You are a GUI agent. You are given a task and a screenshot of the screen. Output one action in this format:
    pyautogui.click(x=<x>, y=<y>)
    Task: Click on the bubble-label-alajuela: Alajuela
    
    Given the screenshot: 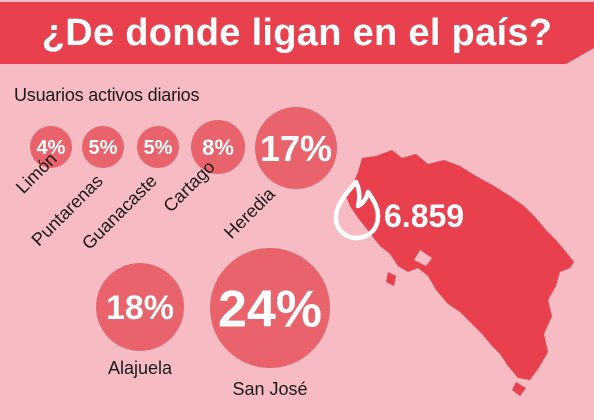 What is the action you would take?
    pyautogui.click(x=140, y=368)
    